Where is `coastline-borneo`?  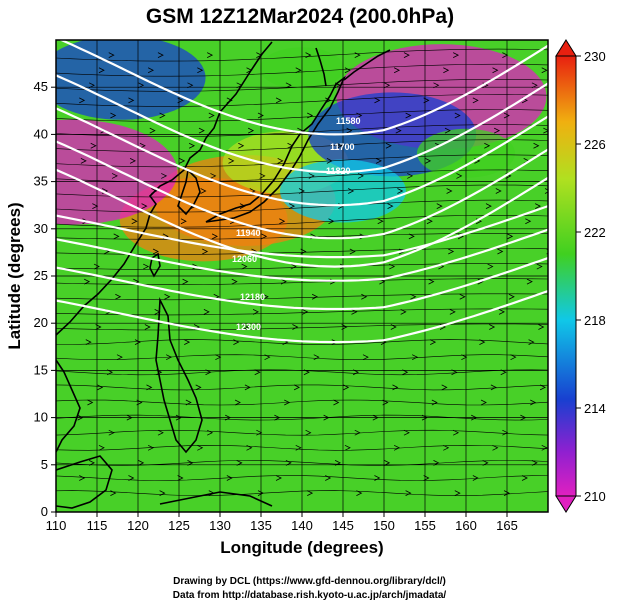 coastline-borneo is located at coordinates (84, 482).